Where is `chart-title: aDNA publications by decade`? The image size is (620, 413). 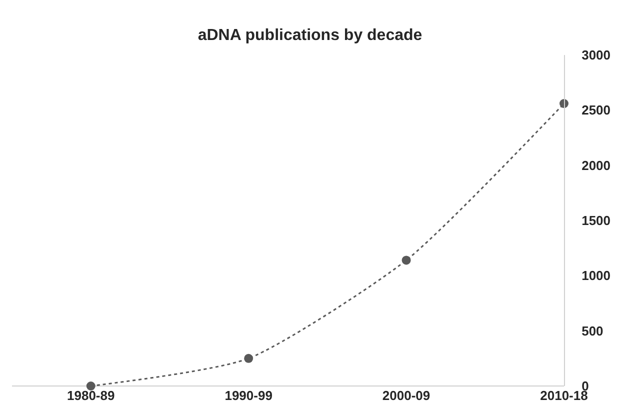 chart-title: aDNA publications by decade is located at coordinates (310, 35).